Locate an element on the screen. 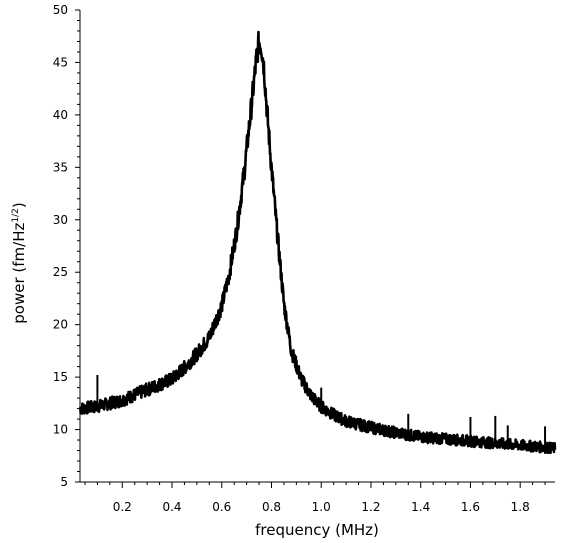 The width and height of the screenshot is (587, 543). x-tick-label: 0.2 is located at coordinates (122, 507).